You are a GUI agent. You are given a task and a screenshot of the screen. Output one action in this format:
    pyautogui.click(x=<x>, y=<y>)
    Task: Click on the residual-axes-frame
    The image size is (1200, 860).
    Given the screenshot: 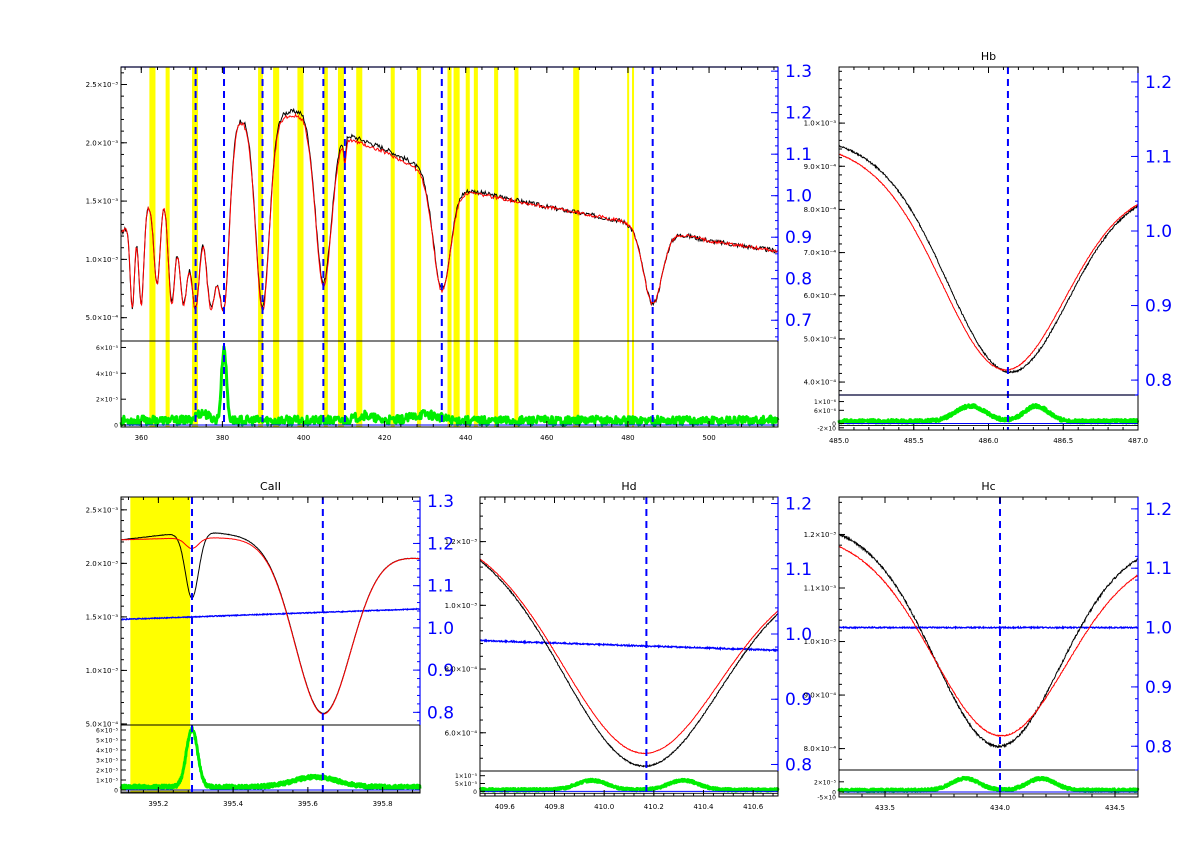 What is the action you would take?
    pyautogui.click(x=270, y=759)
    